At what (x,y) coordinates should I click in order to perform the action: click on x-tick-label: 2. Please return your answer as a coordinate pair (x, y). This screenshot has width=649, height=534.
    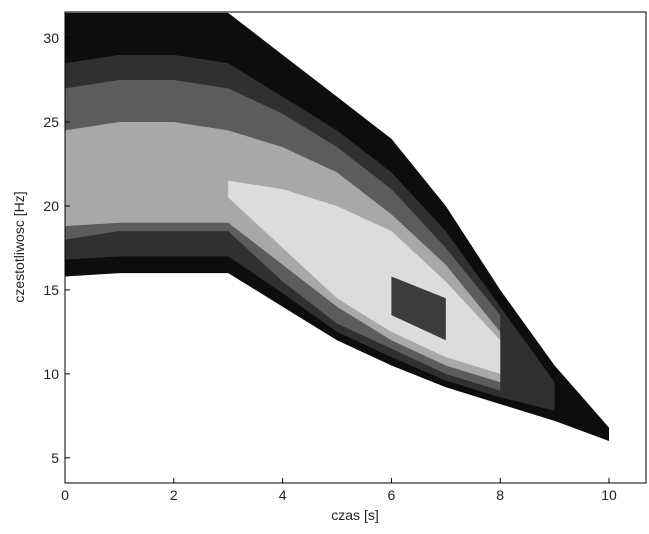
    Looking at the image, I should click on (174, 495).